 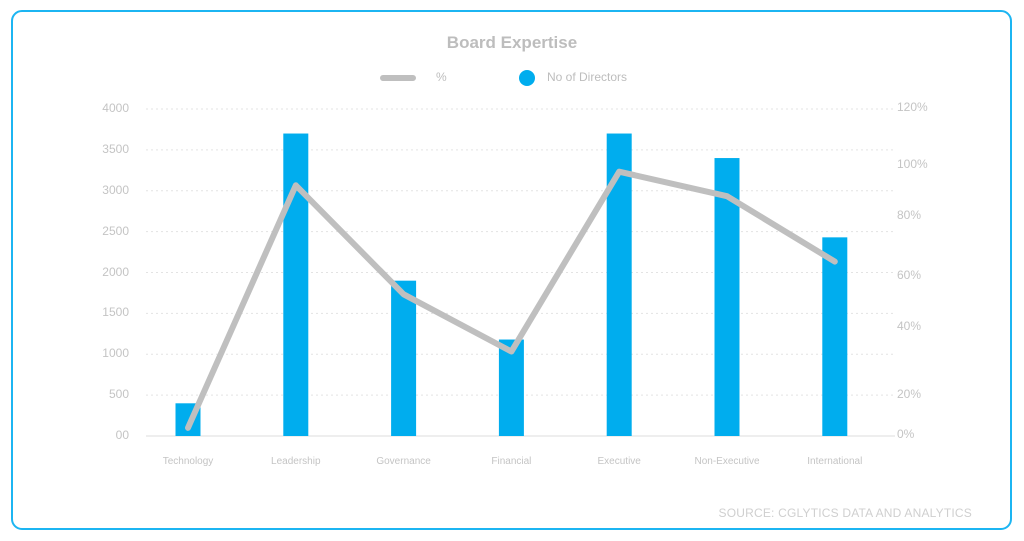 What do you see at coordinates (909, 275) in the screenshot?
I see `right-axis-tick: 60%` at bounding box center [909, 275].